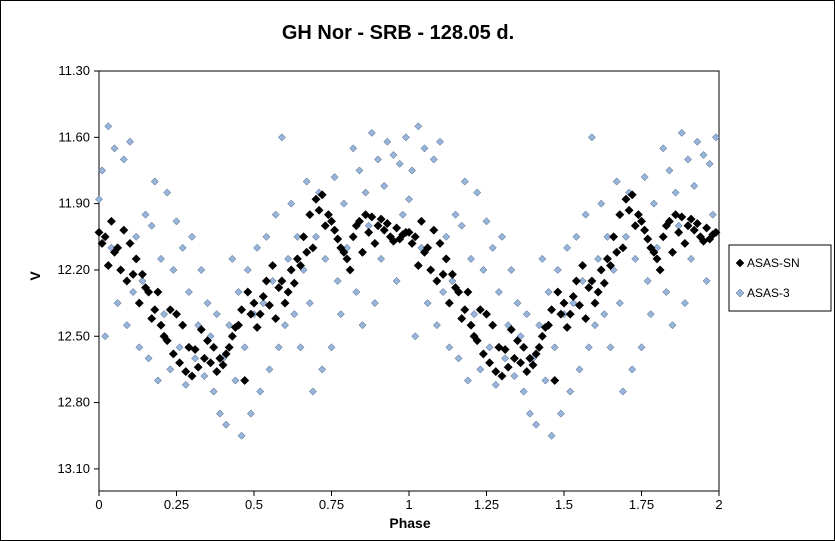  I want to click on legend-marker-asas-sn, so click(740, 263).